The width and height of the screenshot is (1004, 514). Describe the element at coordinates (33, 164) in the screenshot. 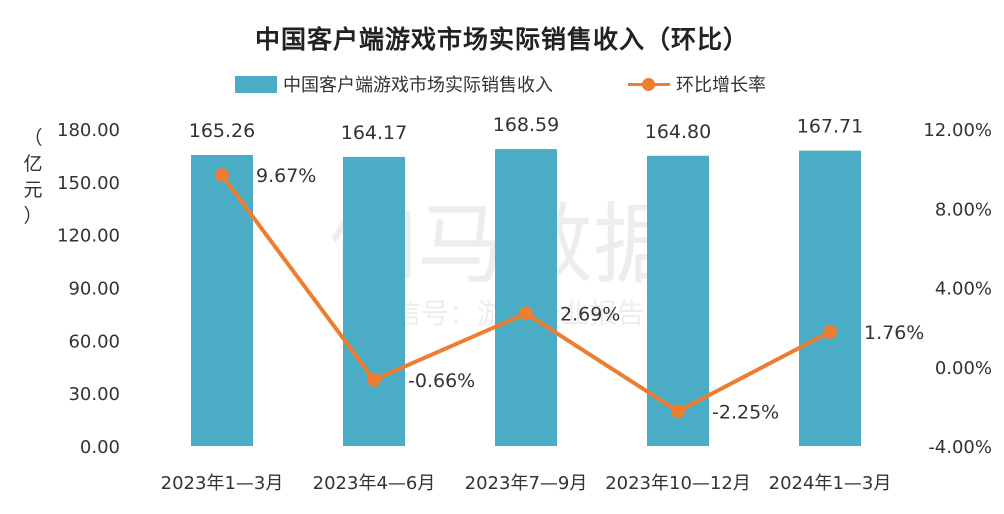

I see `y-axis-label-char: 亿` at that location.